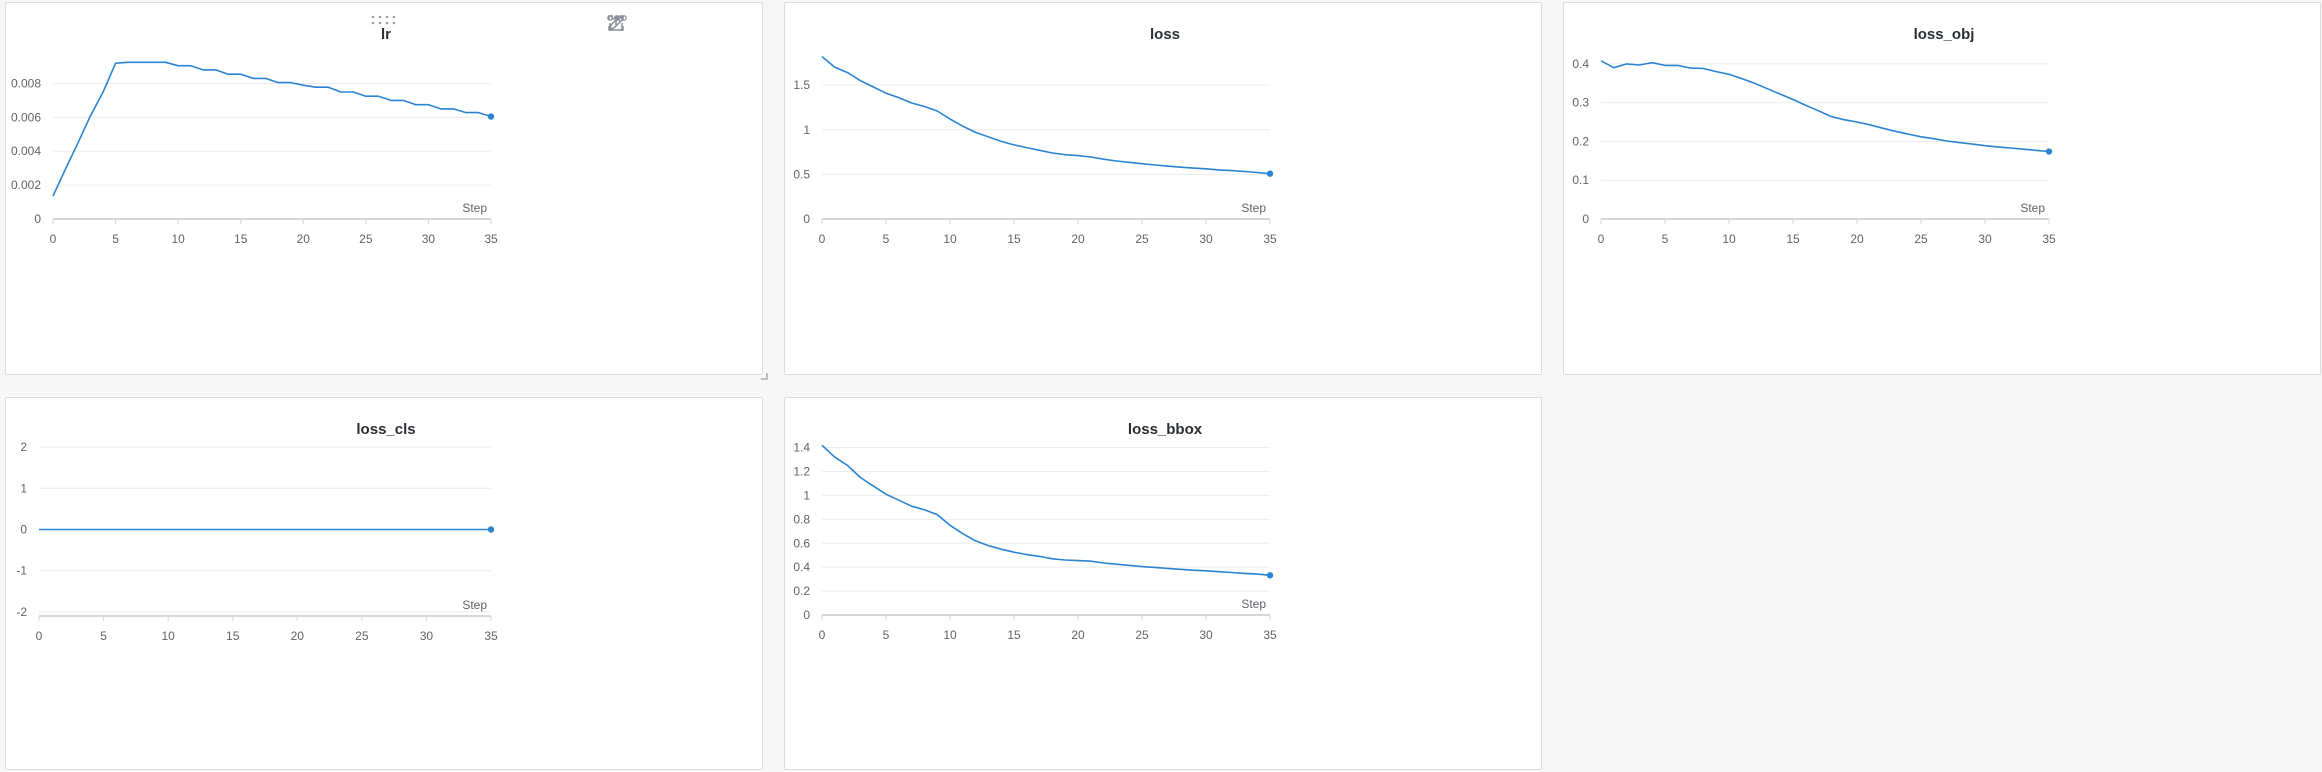 This screenshot has height=772, width=2322. Describe the element at coordinates (23, 447) in the screenshot. I see `y-tick-label: 2` at that location.